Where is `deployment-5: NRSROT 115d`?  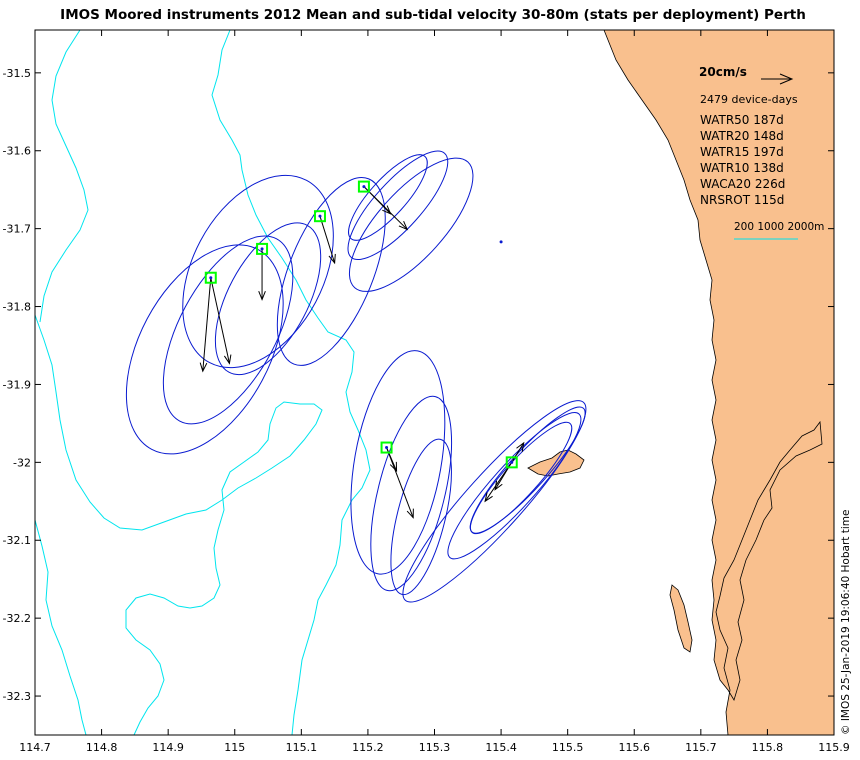
deployment-5: NRSROT 115d is located at coordinates (742, 200).